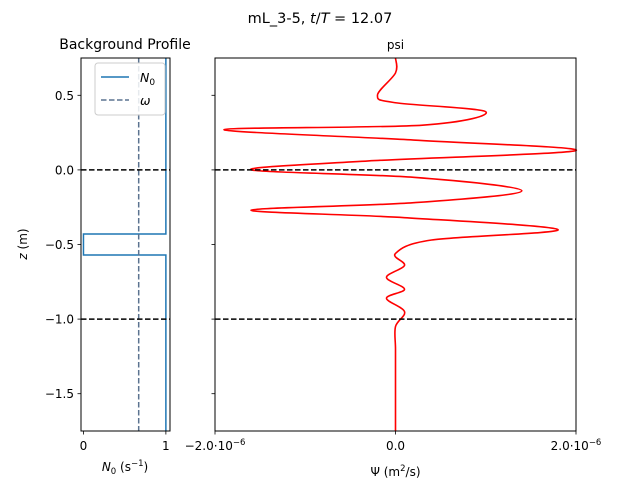  Describe the element at coordinates (125, 45) in the screenshot. I see `background-profile-title: Background Profile` at that location.